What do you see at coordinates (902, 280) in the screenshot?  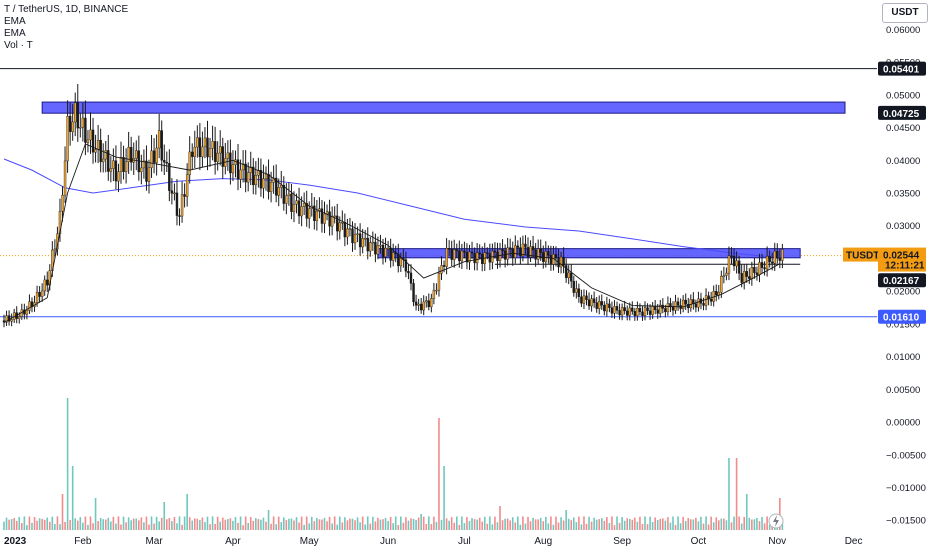 I see `price-label-bg` at bounding box center [902, 280].